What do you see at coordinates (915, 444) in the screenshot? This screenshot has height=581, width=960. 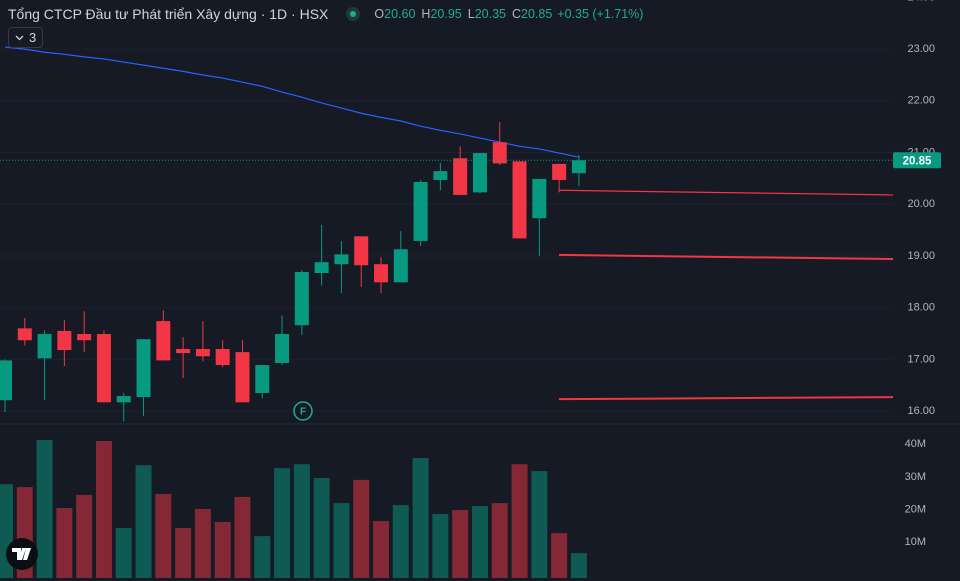 I see `volume-tick-label: 40M` at bounding box center [915, 444].